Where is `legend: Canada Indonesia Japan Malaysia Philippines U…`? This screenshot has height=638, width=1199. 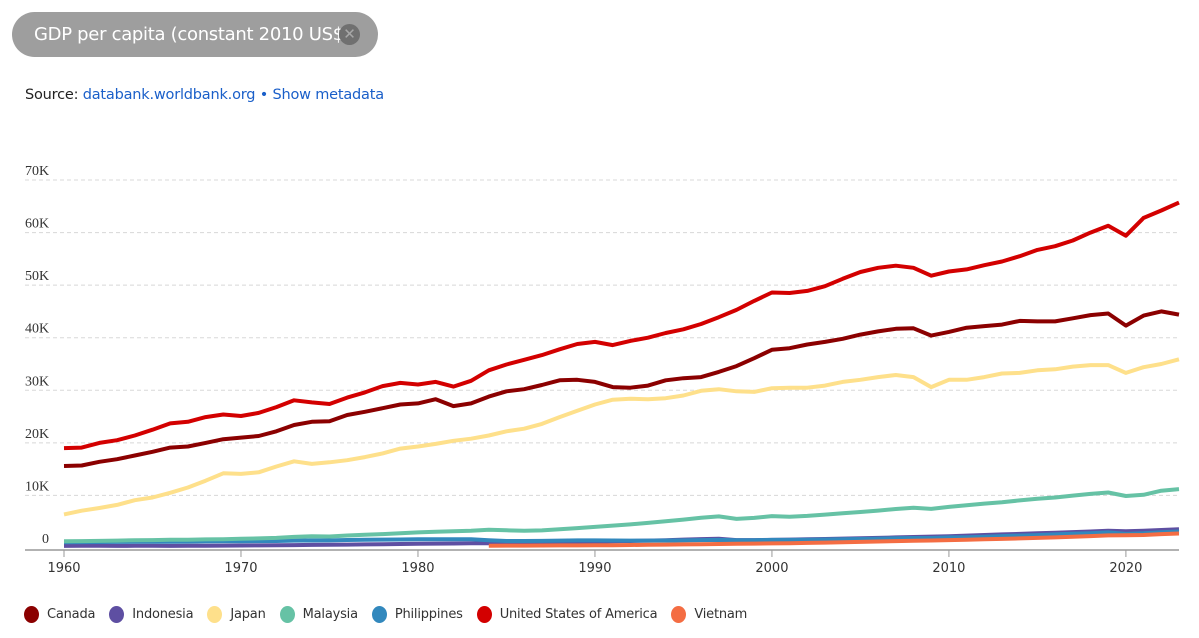 legend: Canada Indonesia Japan Malaysia Philippines U… is located at coordinates (392, 614).